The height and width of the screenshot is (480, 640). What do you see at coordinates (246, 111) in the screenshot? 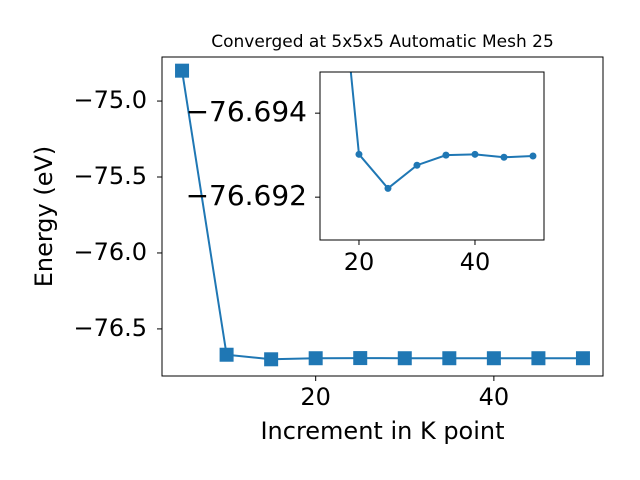
I see `y-tick-label: −76.694` at bounding box center [246, 111].